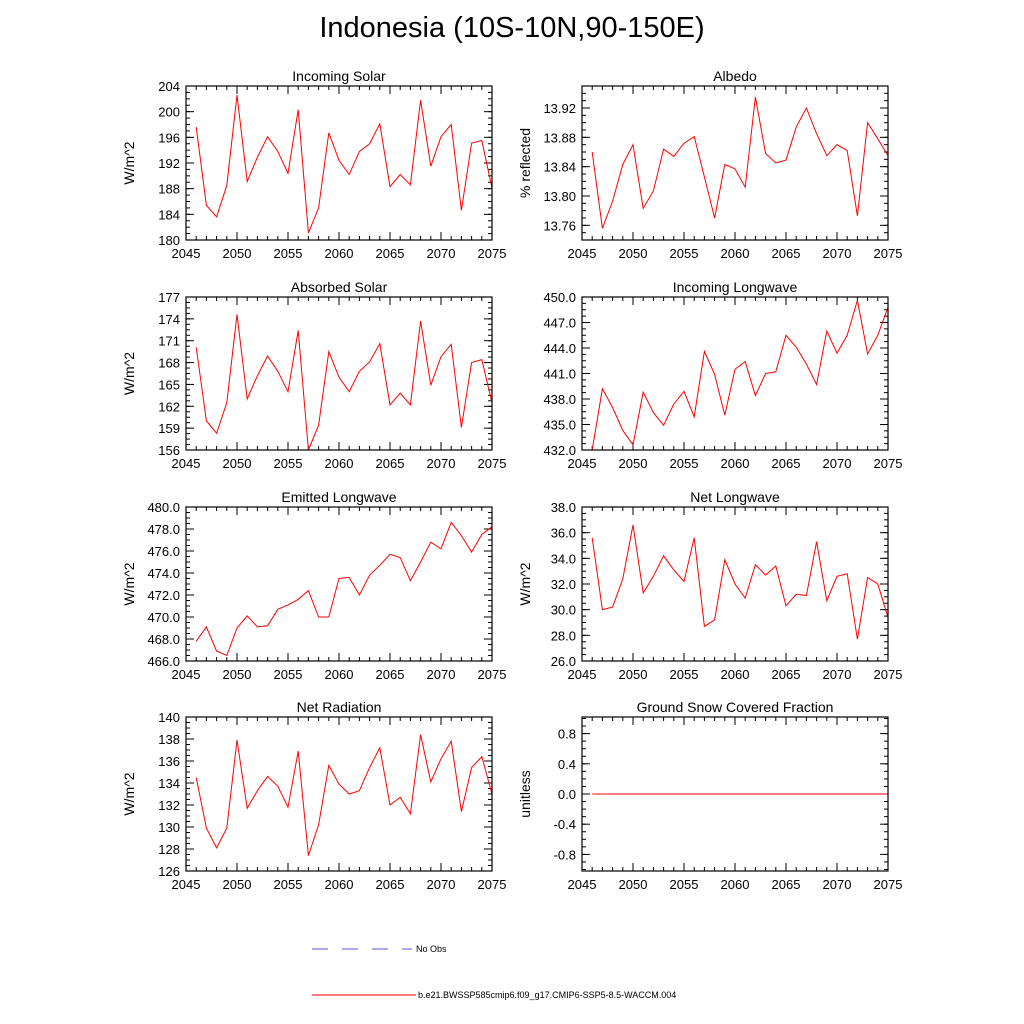 This screenshot has width=1024, height=1024. I want to click on y-tick-label: 200, so click(169, 112).